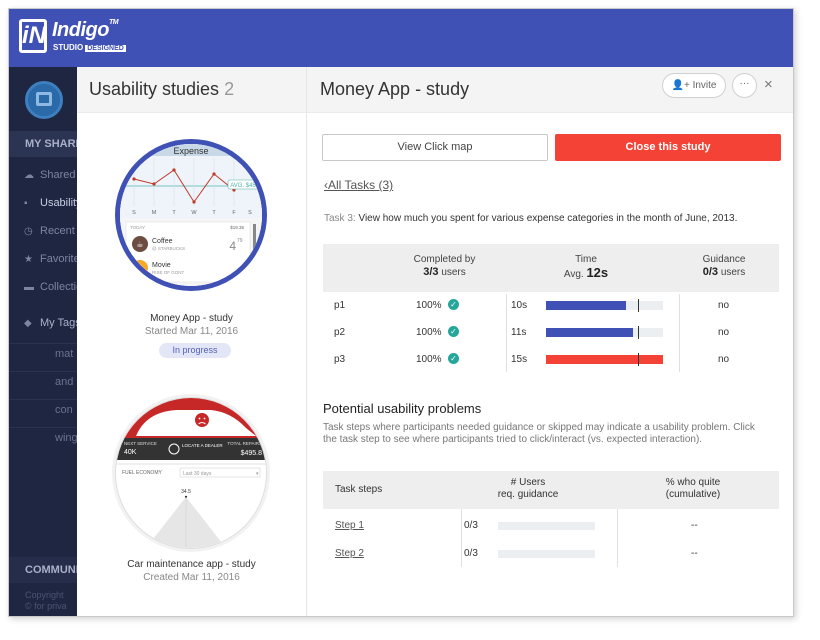  I want to click on sidebar-item-label: Usability, so click(58, 203).